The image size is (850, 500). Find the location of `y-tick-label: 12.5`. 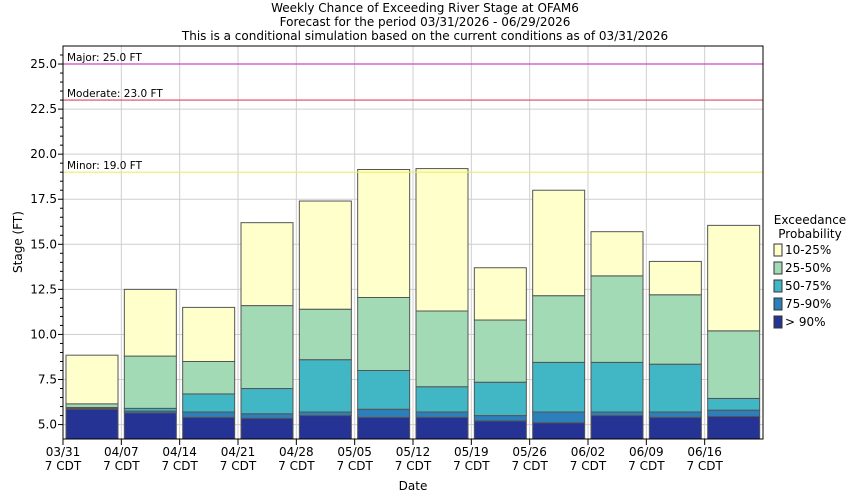

y-tick-label: 12.5 is located at coordinates (43, 289).